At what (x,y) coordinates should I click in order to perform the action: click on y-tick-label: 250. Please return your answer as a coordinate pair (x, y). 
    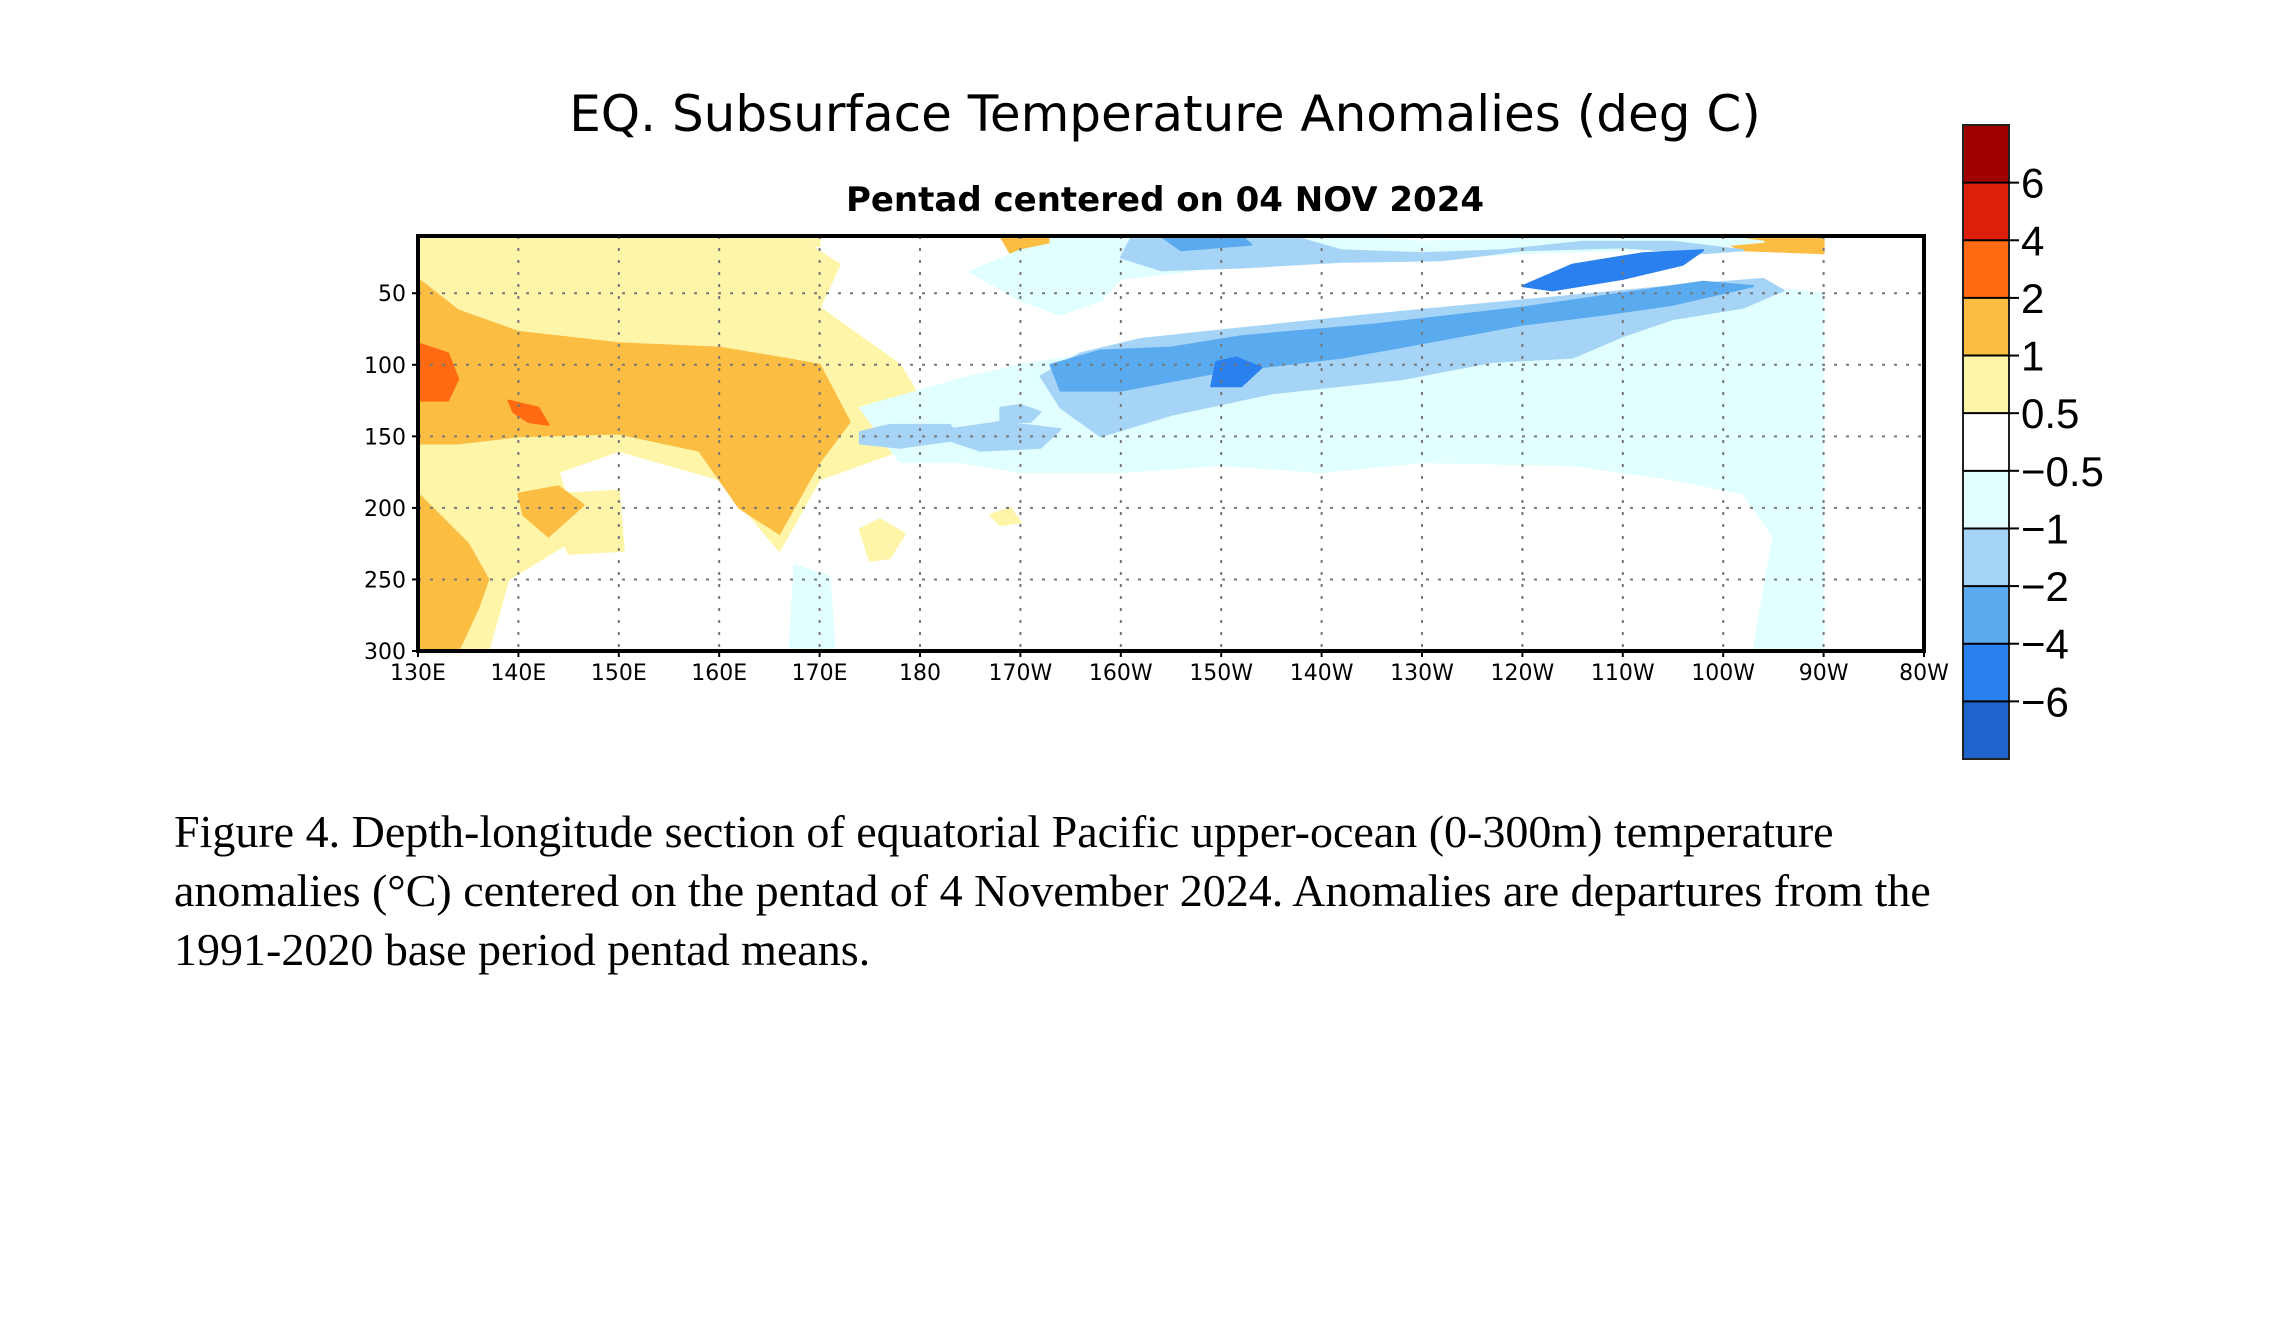
    Looking at the image, I should click on (385, 580).